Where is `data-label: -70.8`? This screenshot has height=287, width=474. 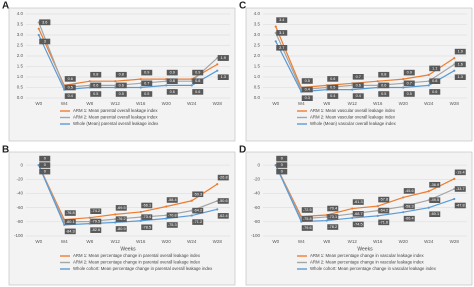 data-label: -70.8 is located at coordinates (172, 215).